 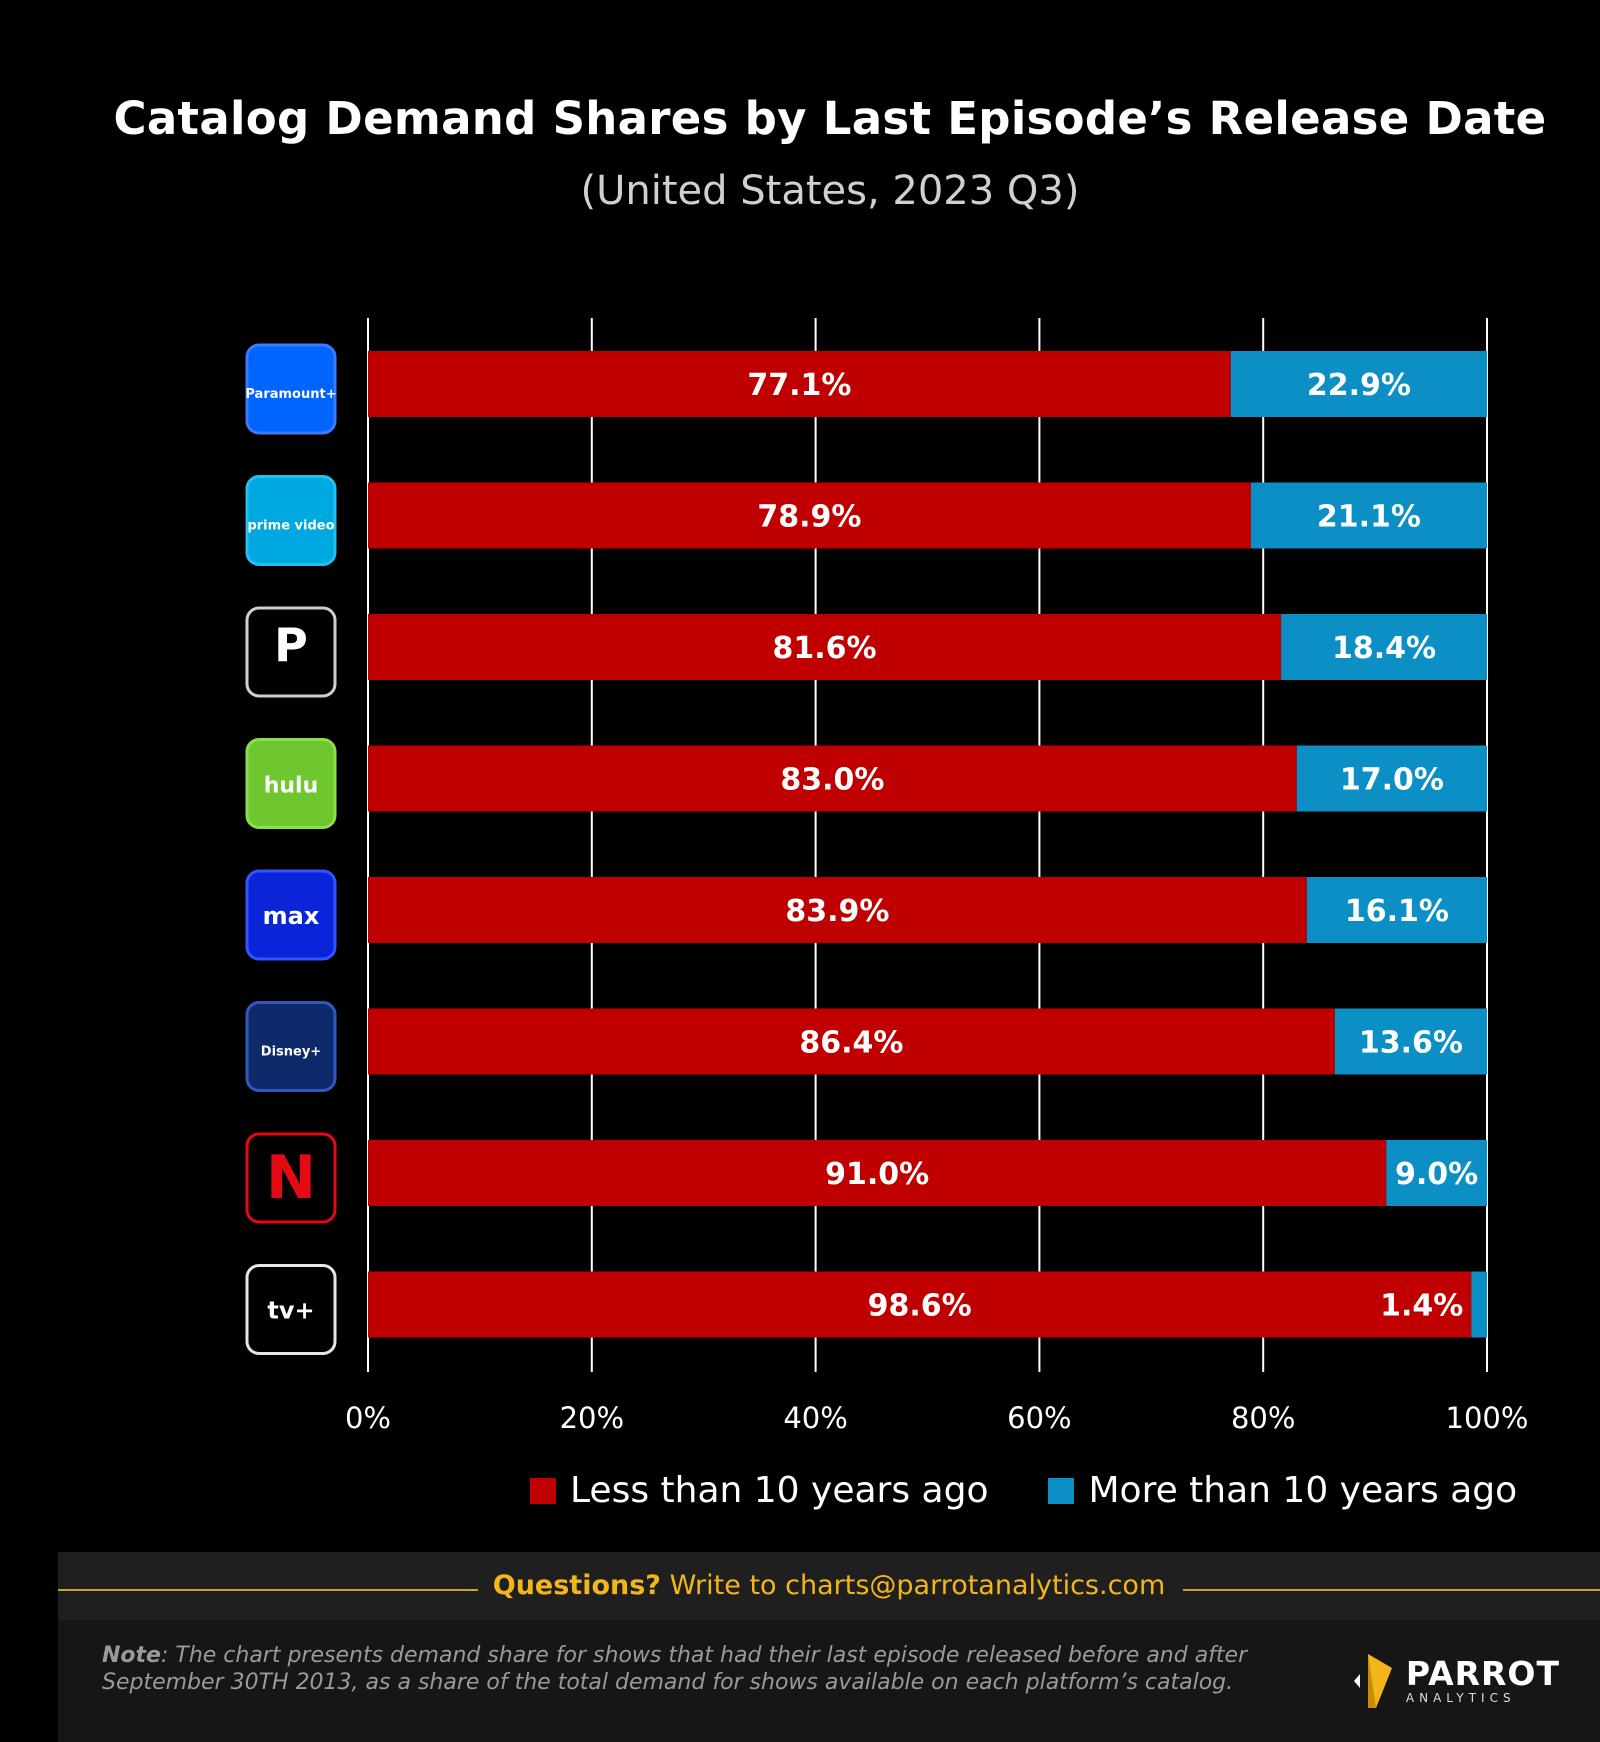 I want to click on data-label-more: 21.1%, so click(x=1369, y=517).